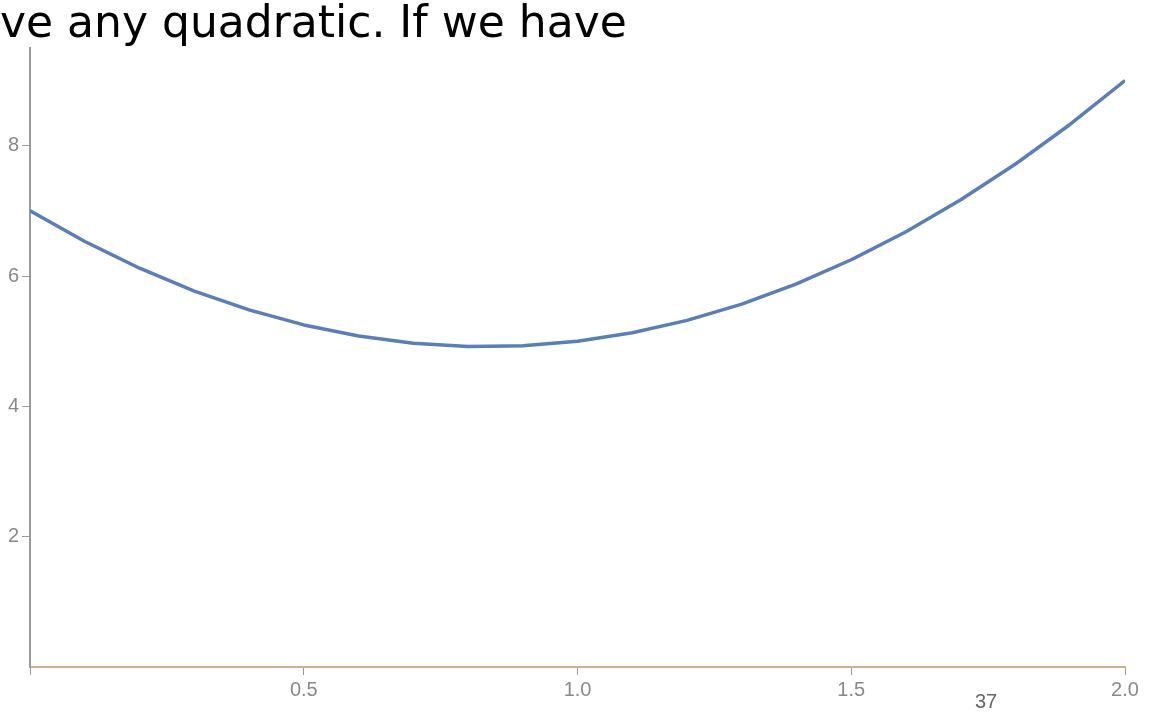 Image resolution: width=1160 pixels, height=715 pixels. Describe the element at coordinates (14, 535) in the screenshot. I see `y-tick-label: 2` at that location.